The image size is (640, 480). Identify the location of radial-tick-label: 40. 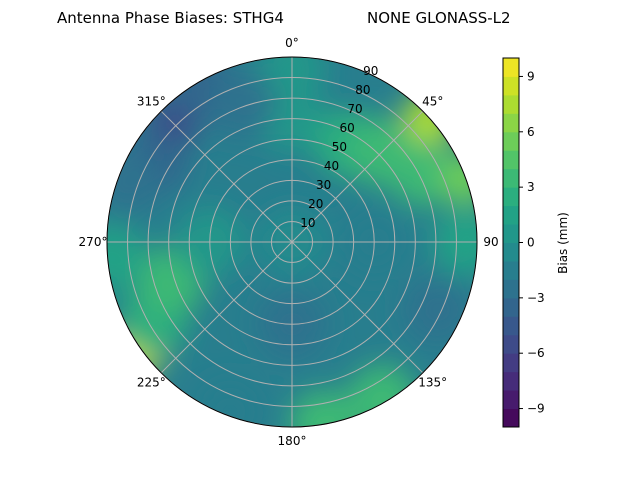
(331, 166).